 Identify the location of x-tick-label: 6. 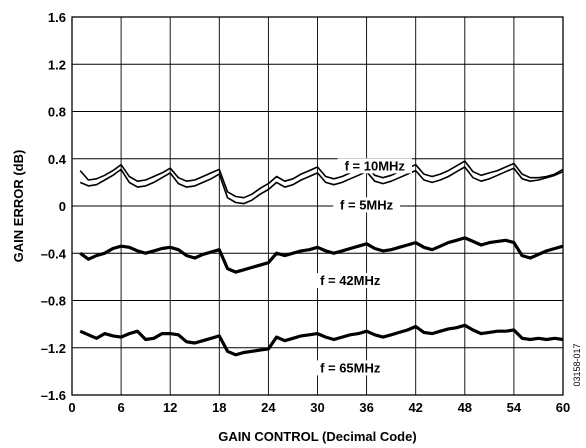
(120, 407).